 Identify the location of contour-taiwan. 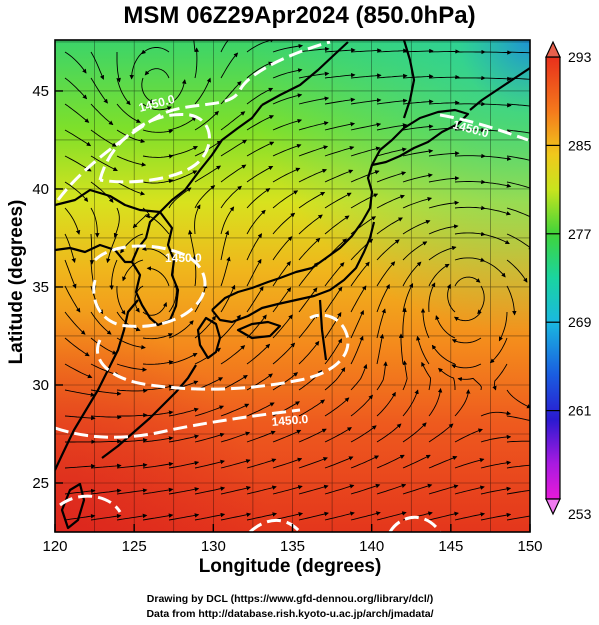
(90, 503).